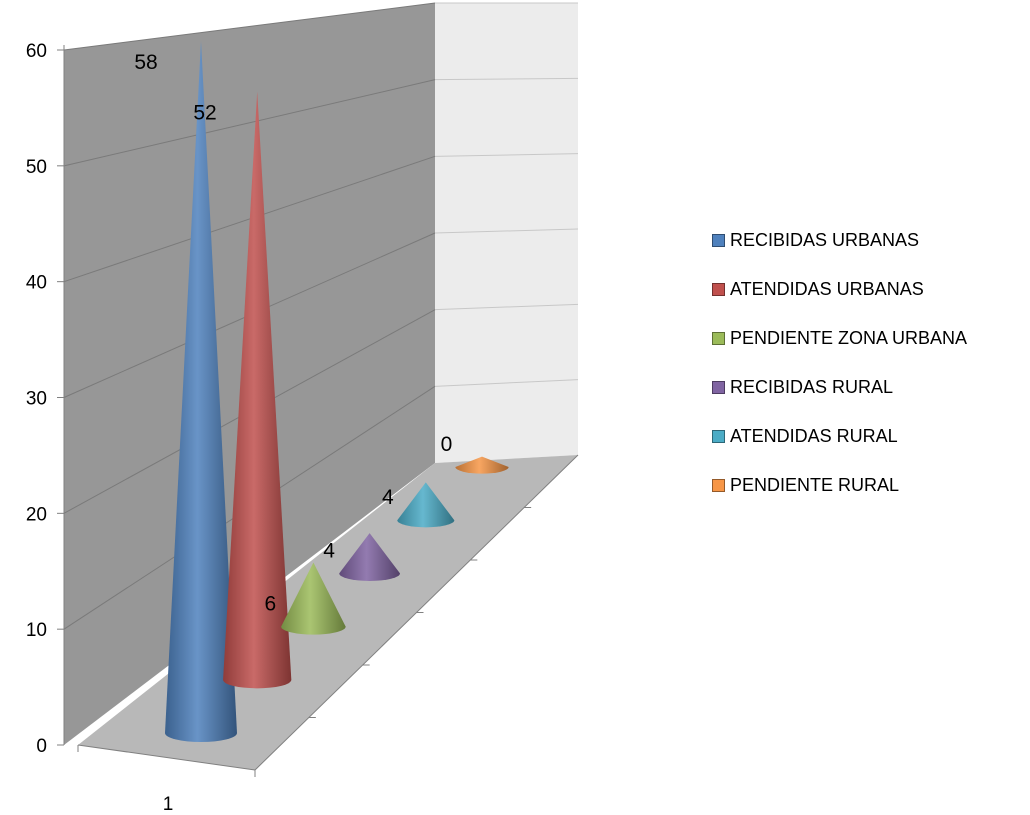 The height and width of the screenshot is (815, 1030). Describe the element at coordinates (812, 386) in the screenshot. I see `legend-label: RECIBIDAS RURAL` at that location.